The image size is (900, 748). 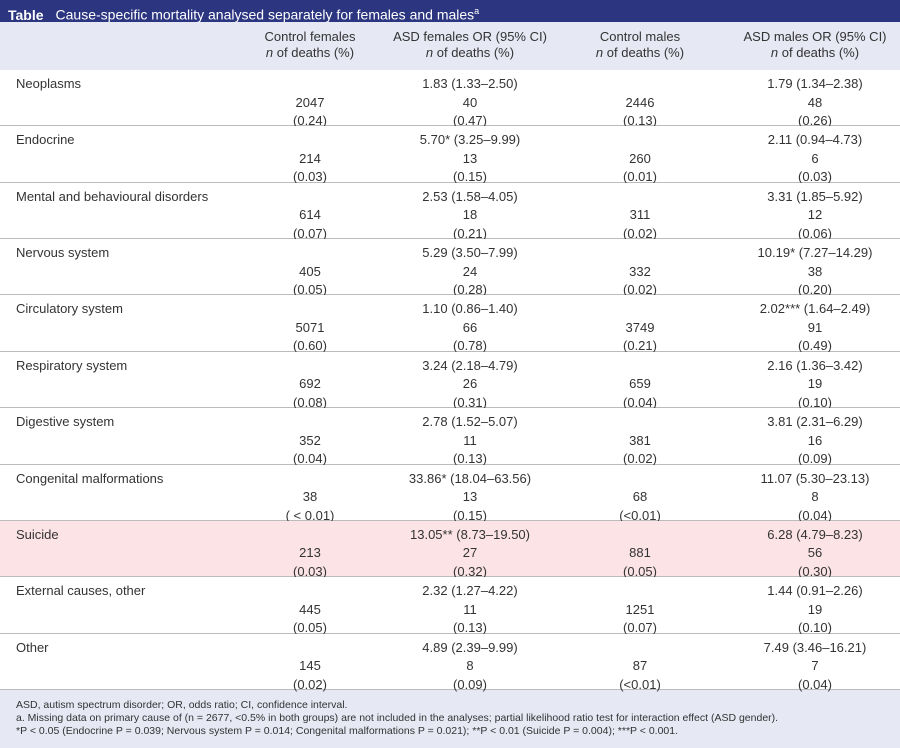 I want to click on odds-ratio: 2.78 (1.52–5.07), so click(x=470, y=422).